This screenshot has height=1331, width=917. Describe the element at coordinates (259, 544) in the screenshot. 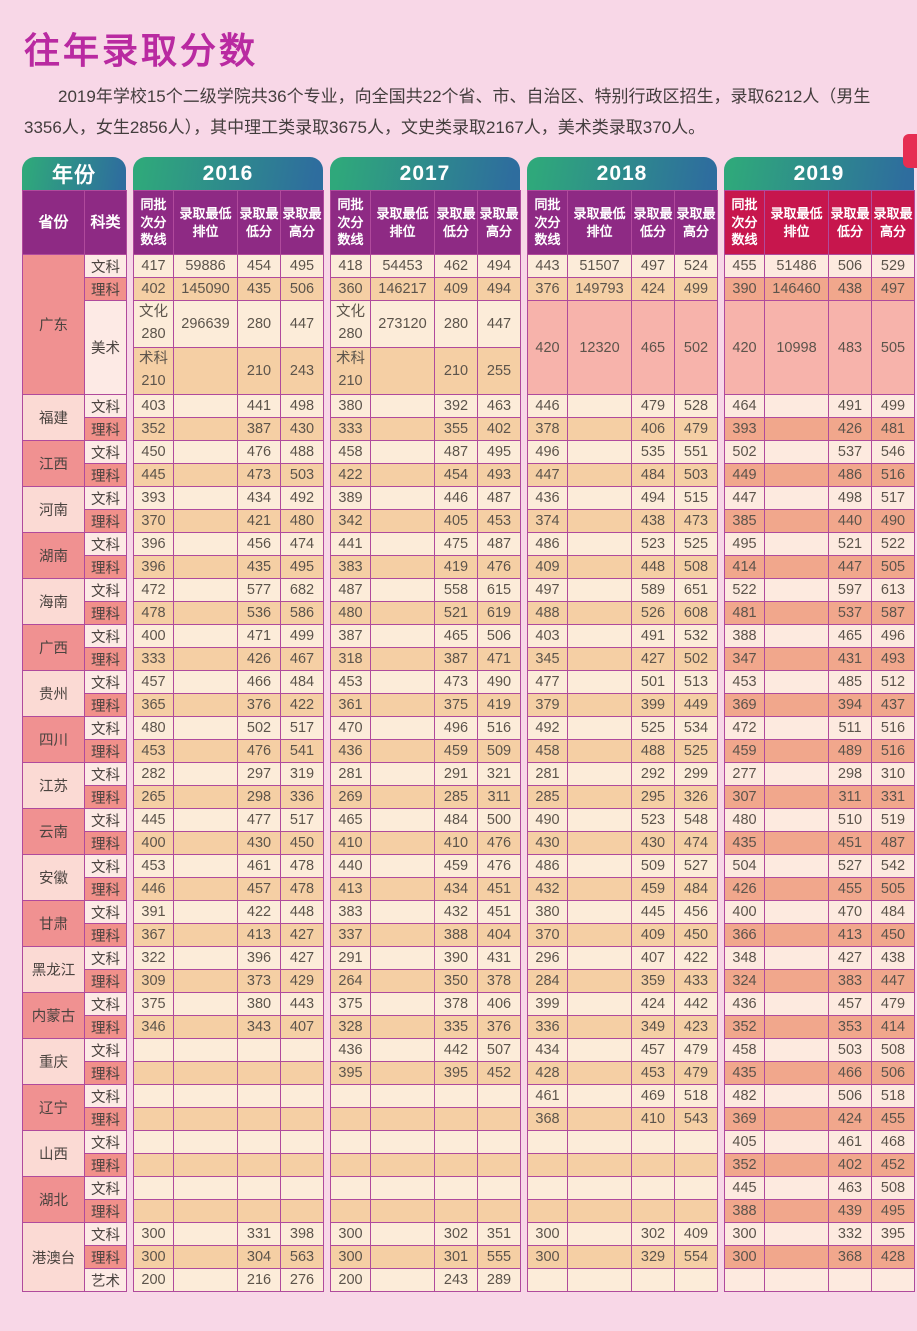

I see `score-cell: 456` at that location.